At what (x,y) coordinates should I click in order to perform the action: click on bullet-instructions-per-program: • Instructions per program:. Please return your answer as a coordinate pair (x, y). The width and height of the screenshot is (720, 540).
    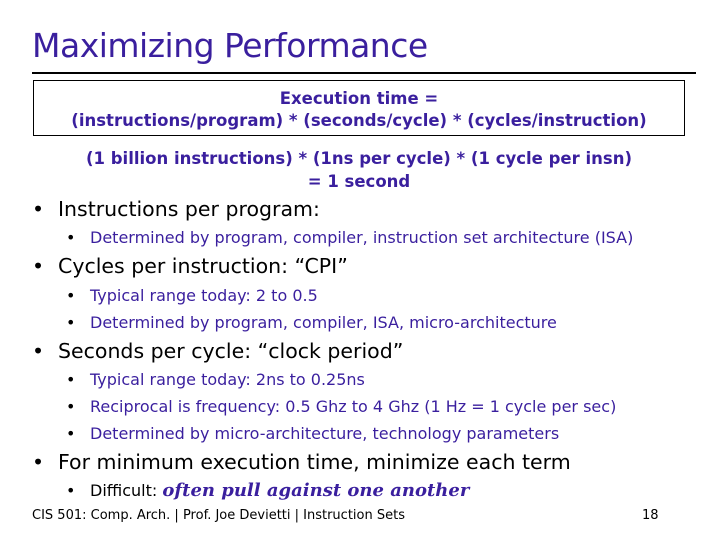
    Looking at the image, I should click on (176, 209).